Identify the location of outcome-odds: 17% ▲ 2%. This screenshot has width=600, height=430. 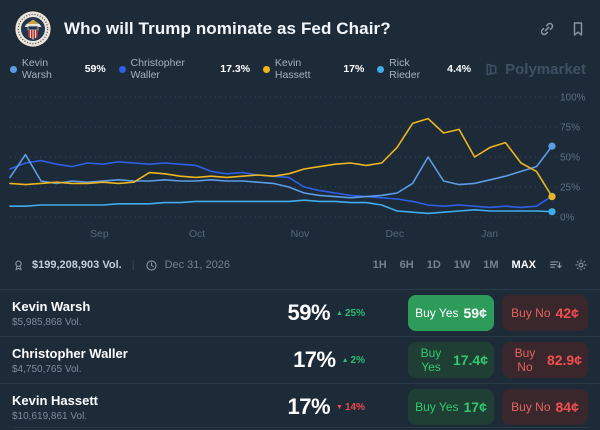
(301, 360).